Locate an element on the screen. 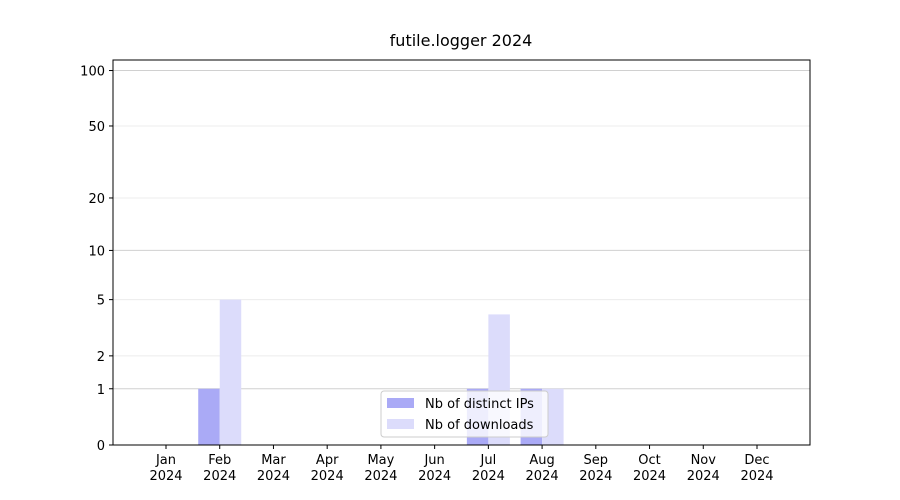 The height and width of the screenshot is (500, 900). legend-label: Nb of distinct IPs is located at coordinates (479, 404).